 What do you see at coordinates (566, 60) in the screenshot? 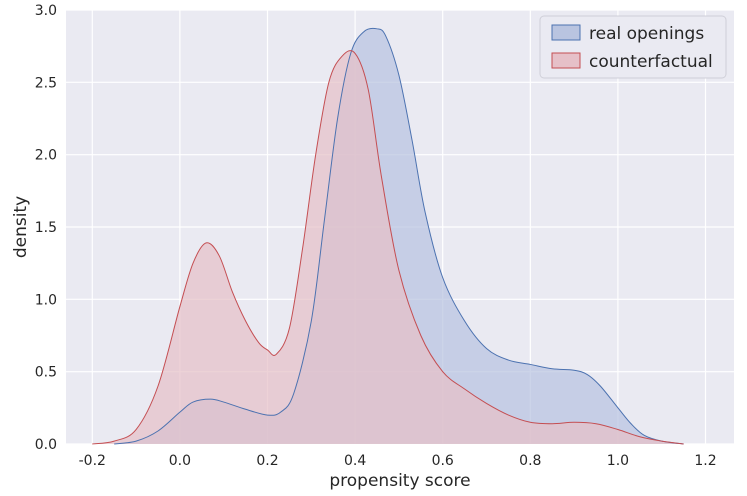
I see `legend-swatch-counterfactual` at bounding box center [566, 60].